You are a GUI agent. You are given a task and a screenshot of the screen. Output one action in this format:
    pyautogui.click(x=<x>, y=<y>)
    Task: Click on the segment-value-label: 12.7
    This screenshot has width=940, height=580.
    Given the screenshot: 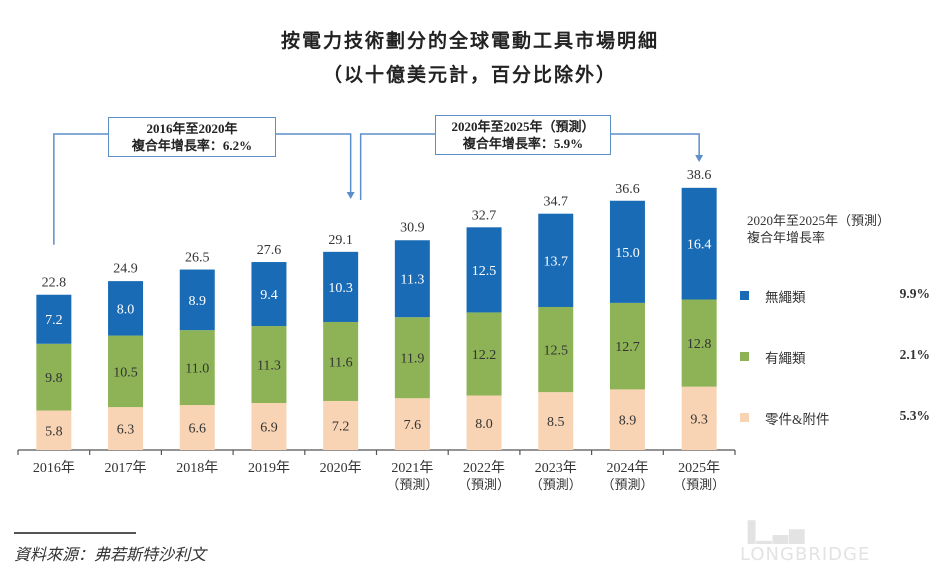 What is the action you would take?
    pyautogui.click(x=627, y=347)
    